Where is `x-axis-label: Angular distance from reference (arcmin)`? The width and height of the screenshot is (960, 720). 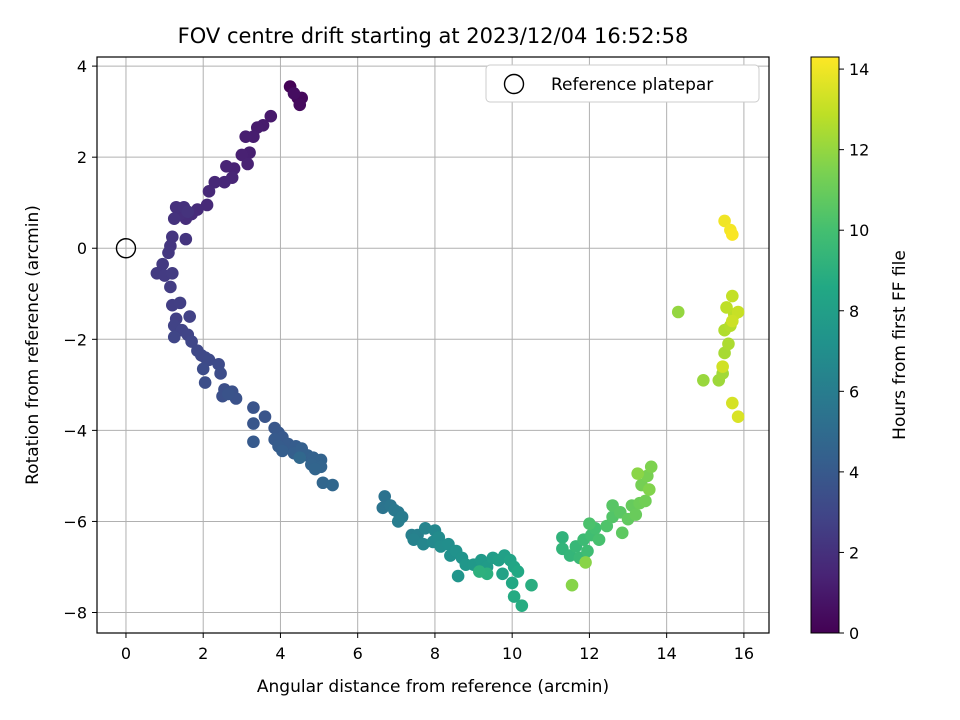
x-axis-label: Angular distance from reference (arcmin) is located at coordinates (433, 687).